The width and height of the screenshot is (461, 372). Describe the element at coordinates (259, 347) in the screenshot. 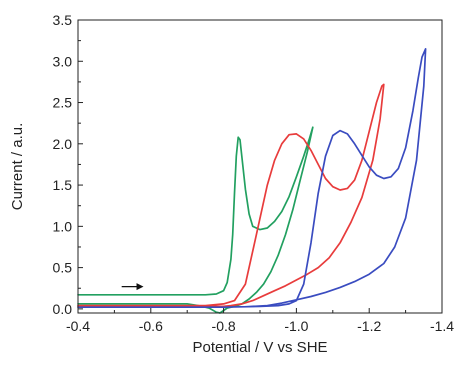

I see `x-axis-title: Potential / V vs SHE` at that location.